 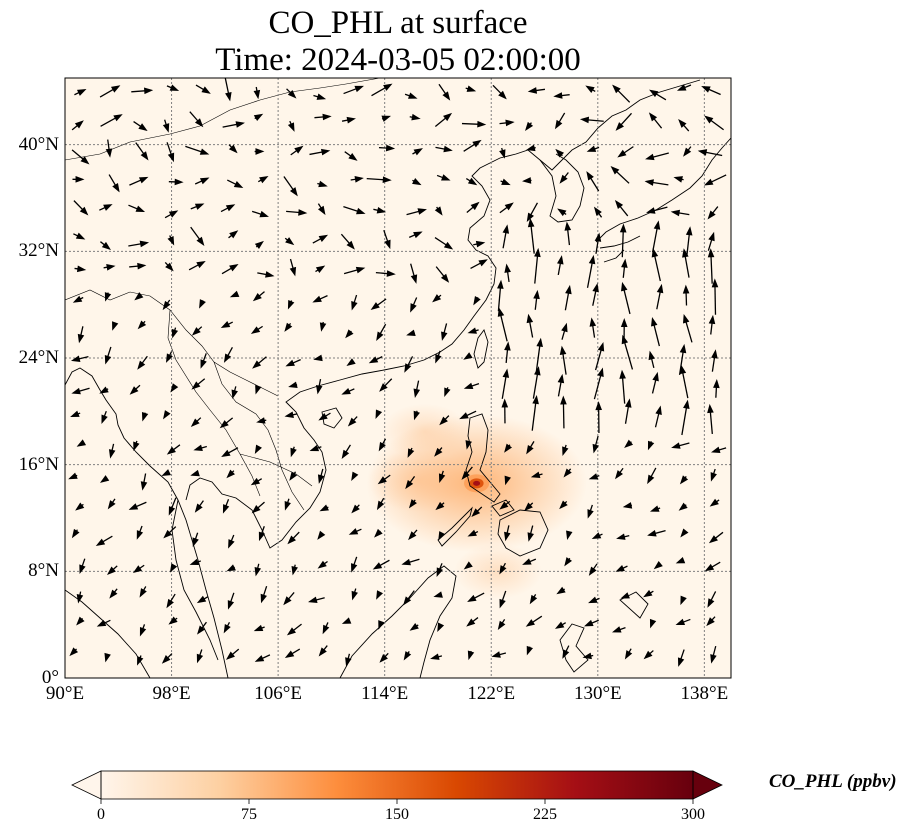 What do you see at coordinates (520, 528) in the screenshot?
I see `coastline-mindanao` at bounding box center [520, 528].